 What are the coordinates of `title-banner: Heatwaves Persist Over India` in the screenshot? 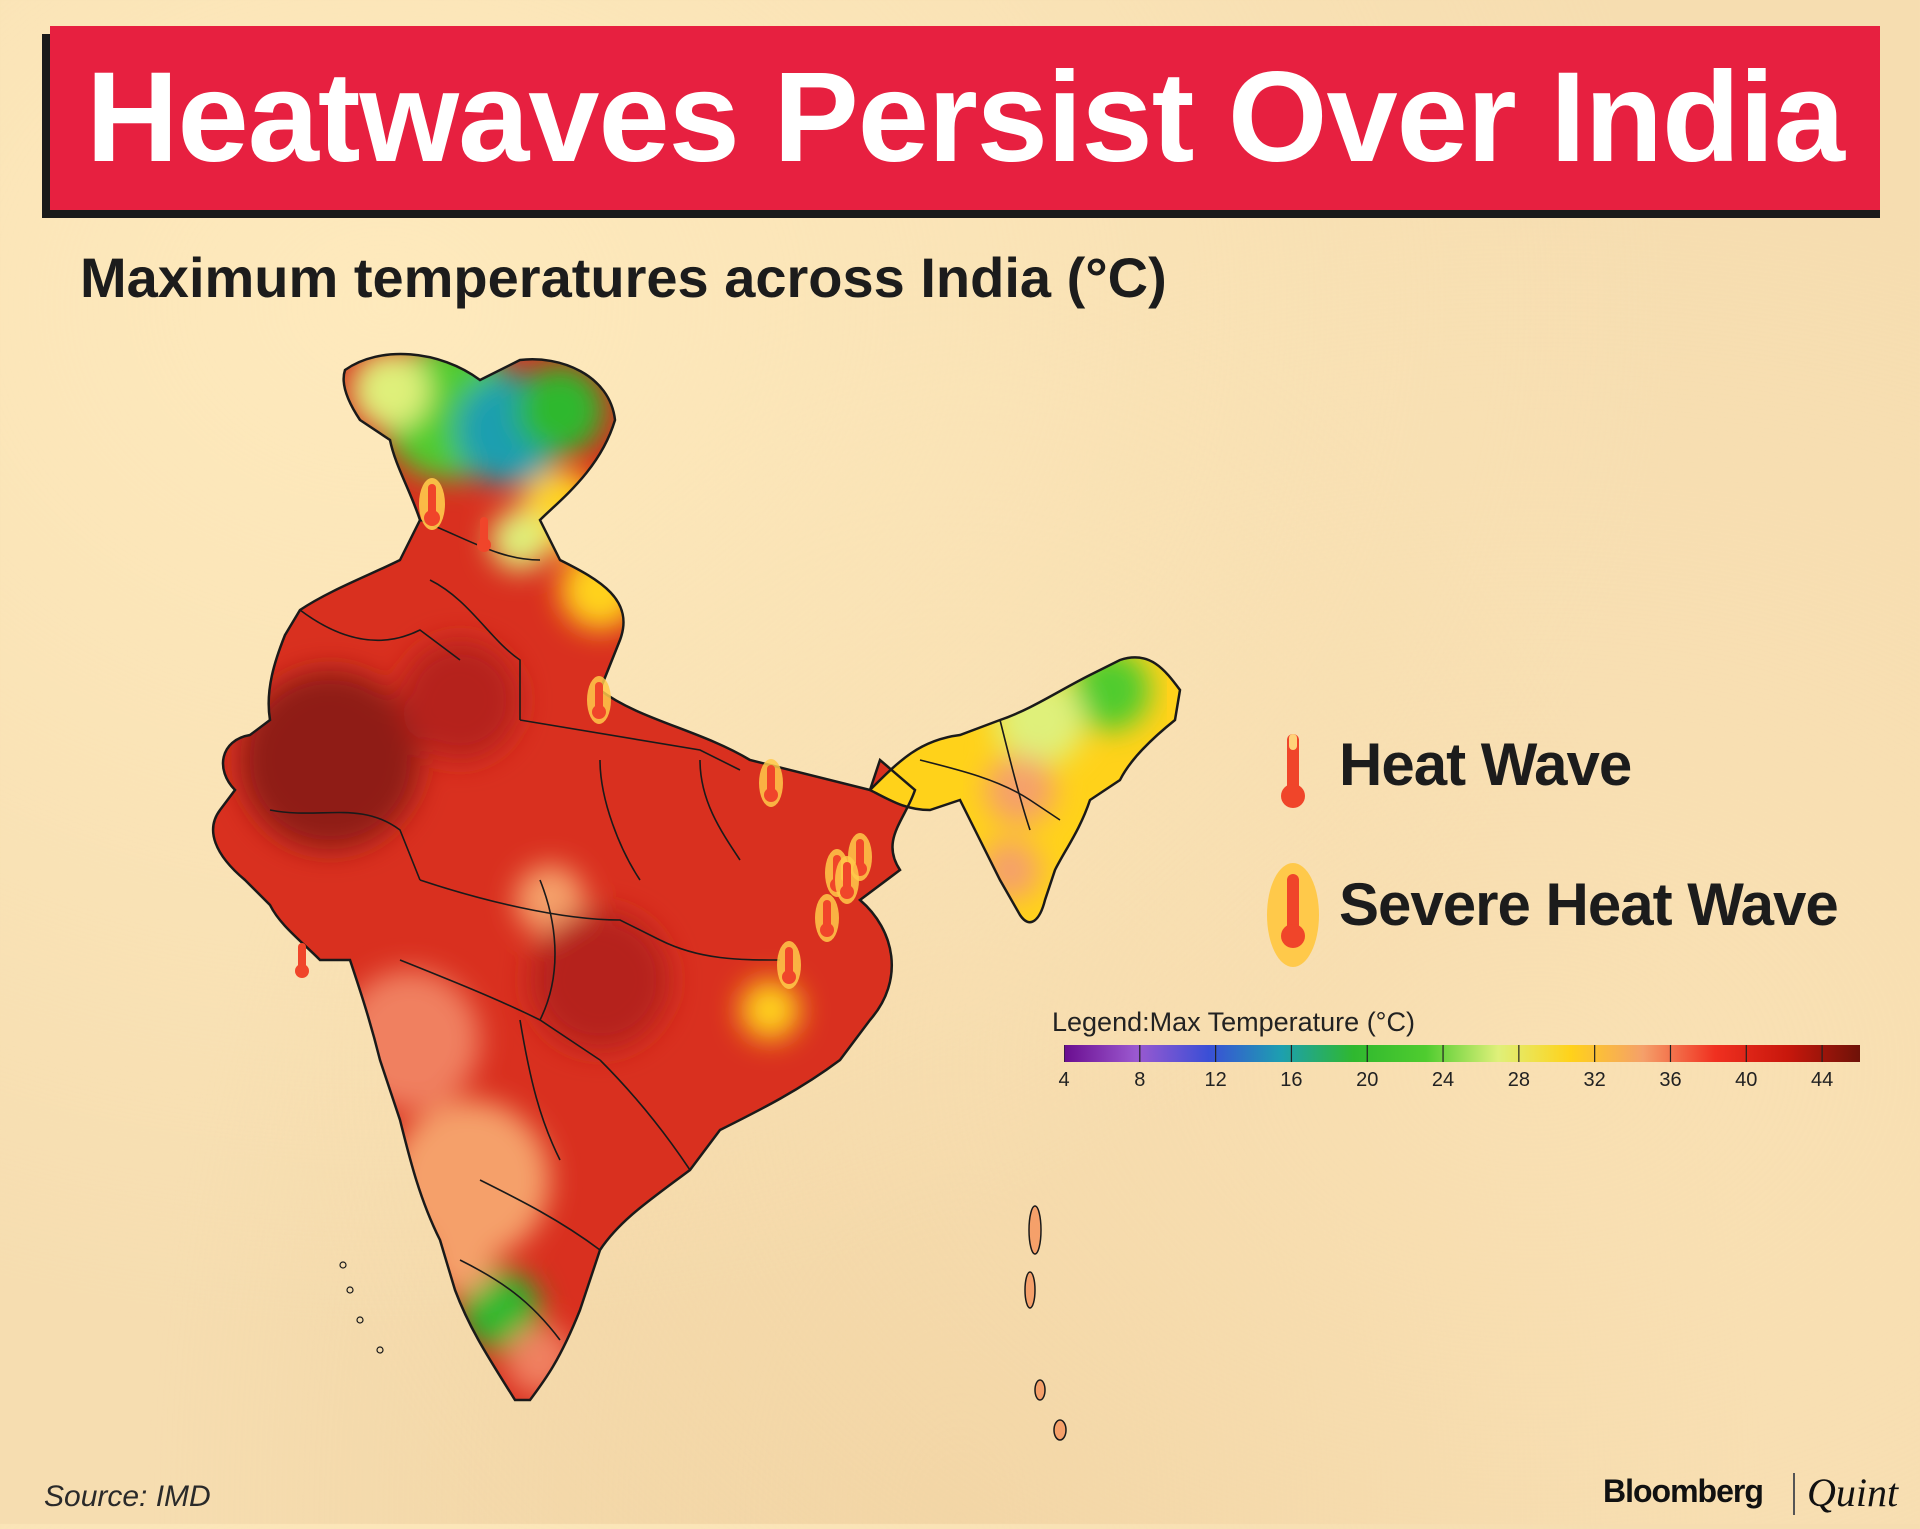 It's located at (965, 118).